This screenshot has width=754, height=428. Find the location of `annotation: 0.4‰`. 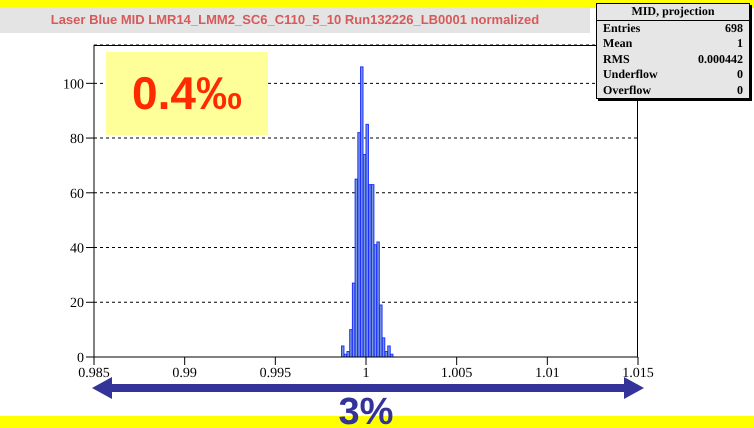

annotation: 0.4‰ is located at coordinates (187, 93).